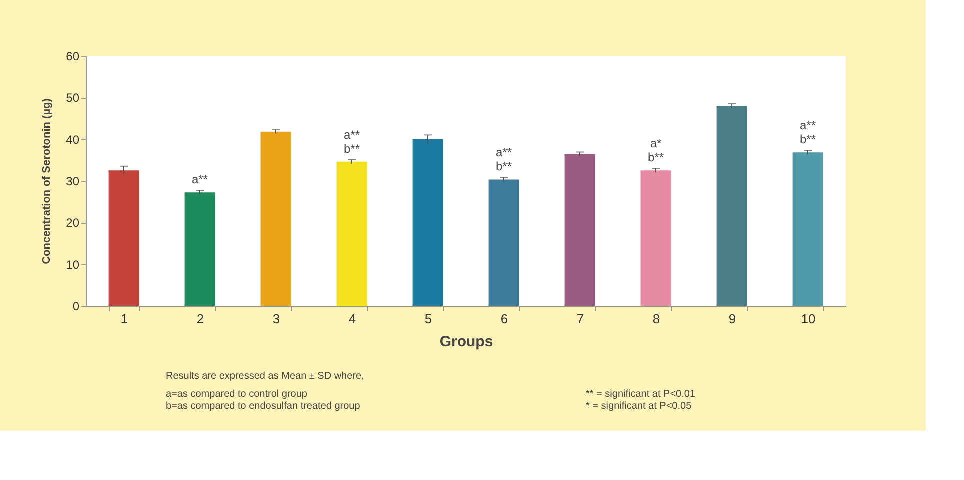 The height and width of the screenshot is (480, 964). Describe the element at coordinates (352, 319) in the screenshot. I see `x-tick-label: 4` at that location.